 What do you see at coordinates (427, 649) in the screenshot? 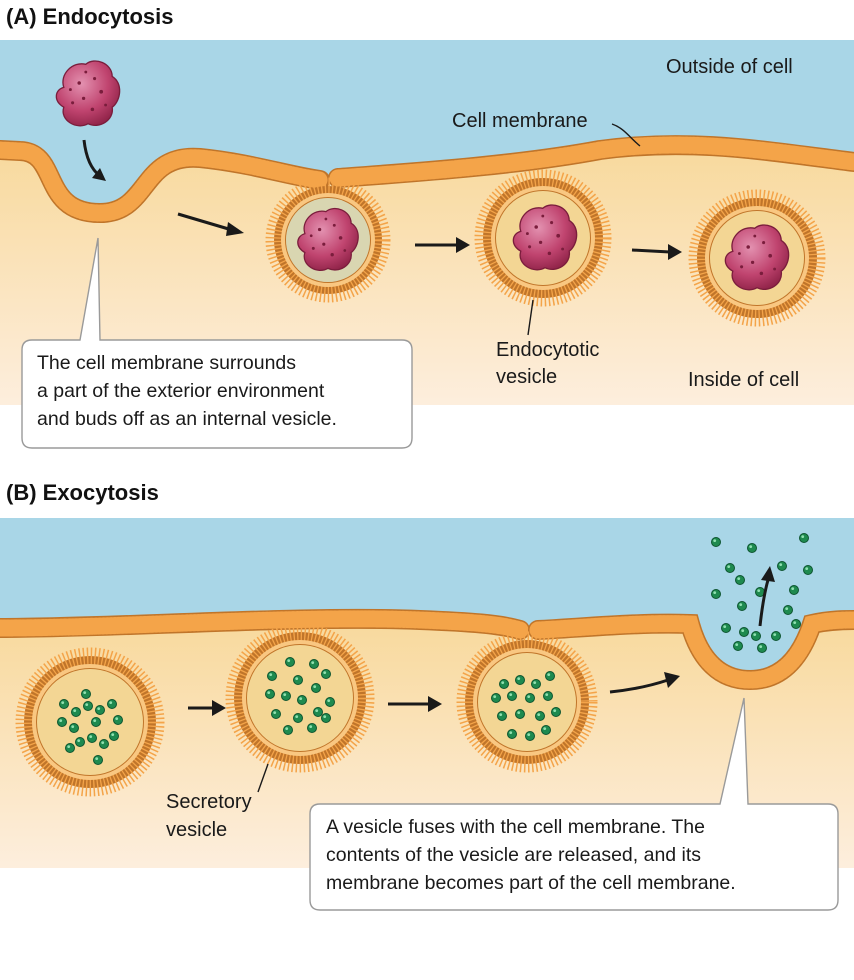
I see `cell-membrane-b` at bounding box center [427, 649].